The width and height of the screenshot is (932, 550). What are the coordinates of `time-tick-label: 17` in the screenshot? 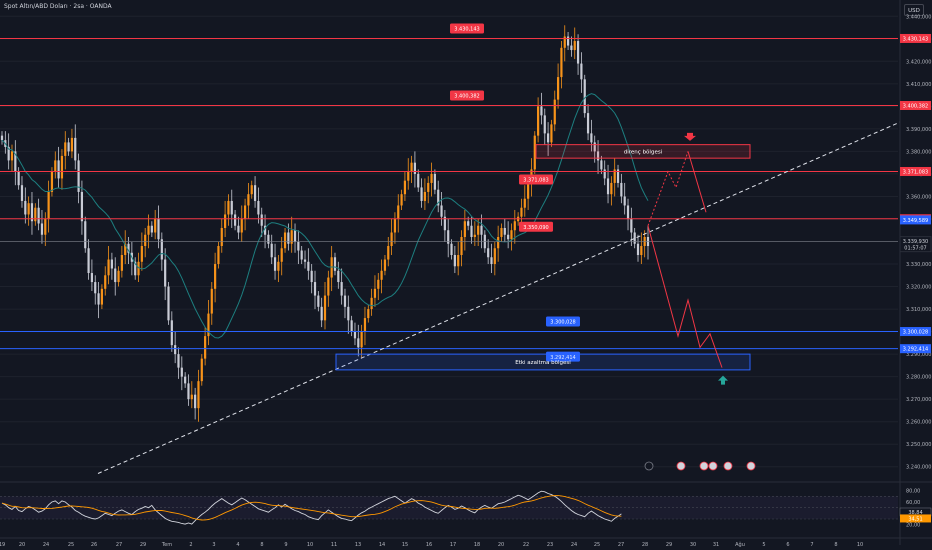 It's located at (453, 545).